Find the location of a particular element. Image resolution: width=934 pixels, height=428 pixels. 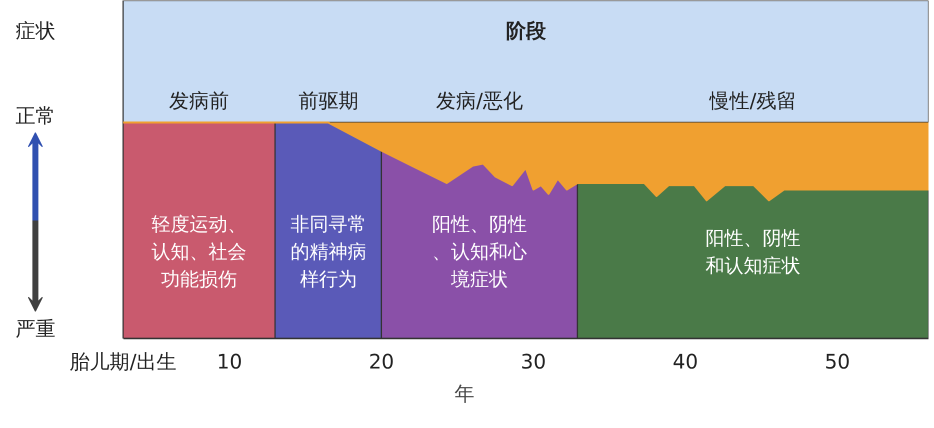

x-tick-label: 10 is located at coordinates (229, 362).